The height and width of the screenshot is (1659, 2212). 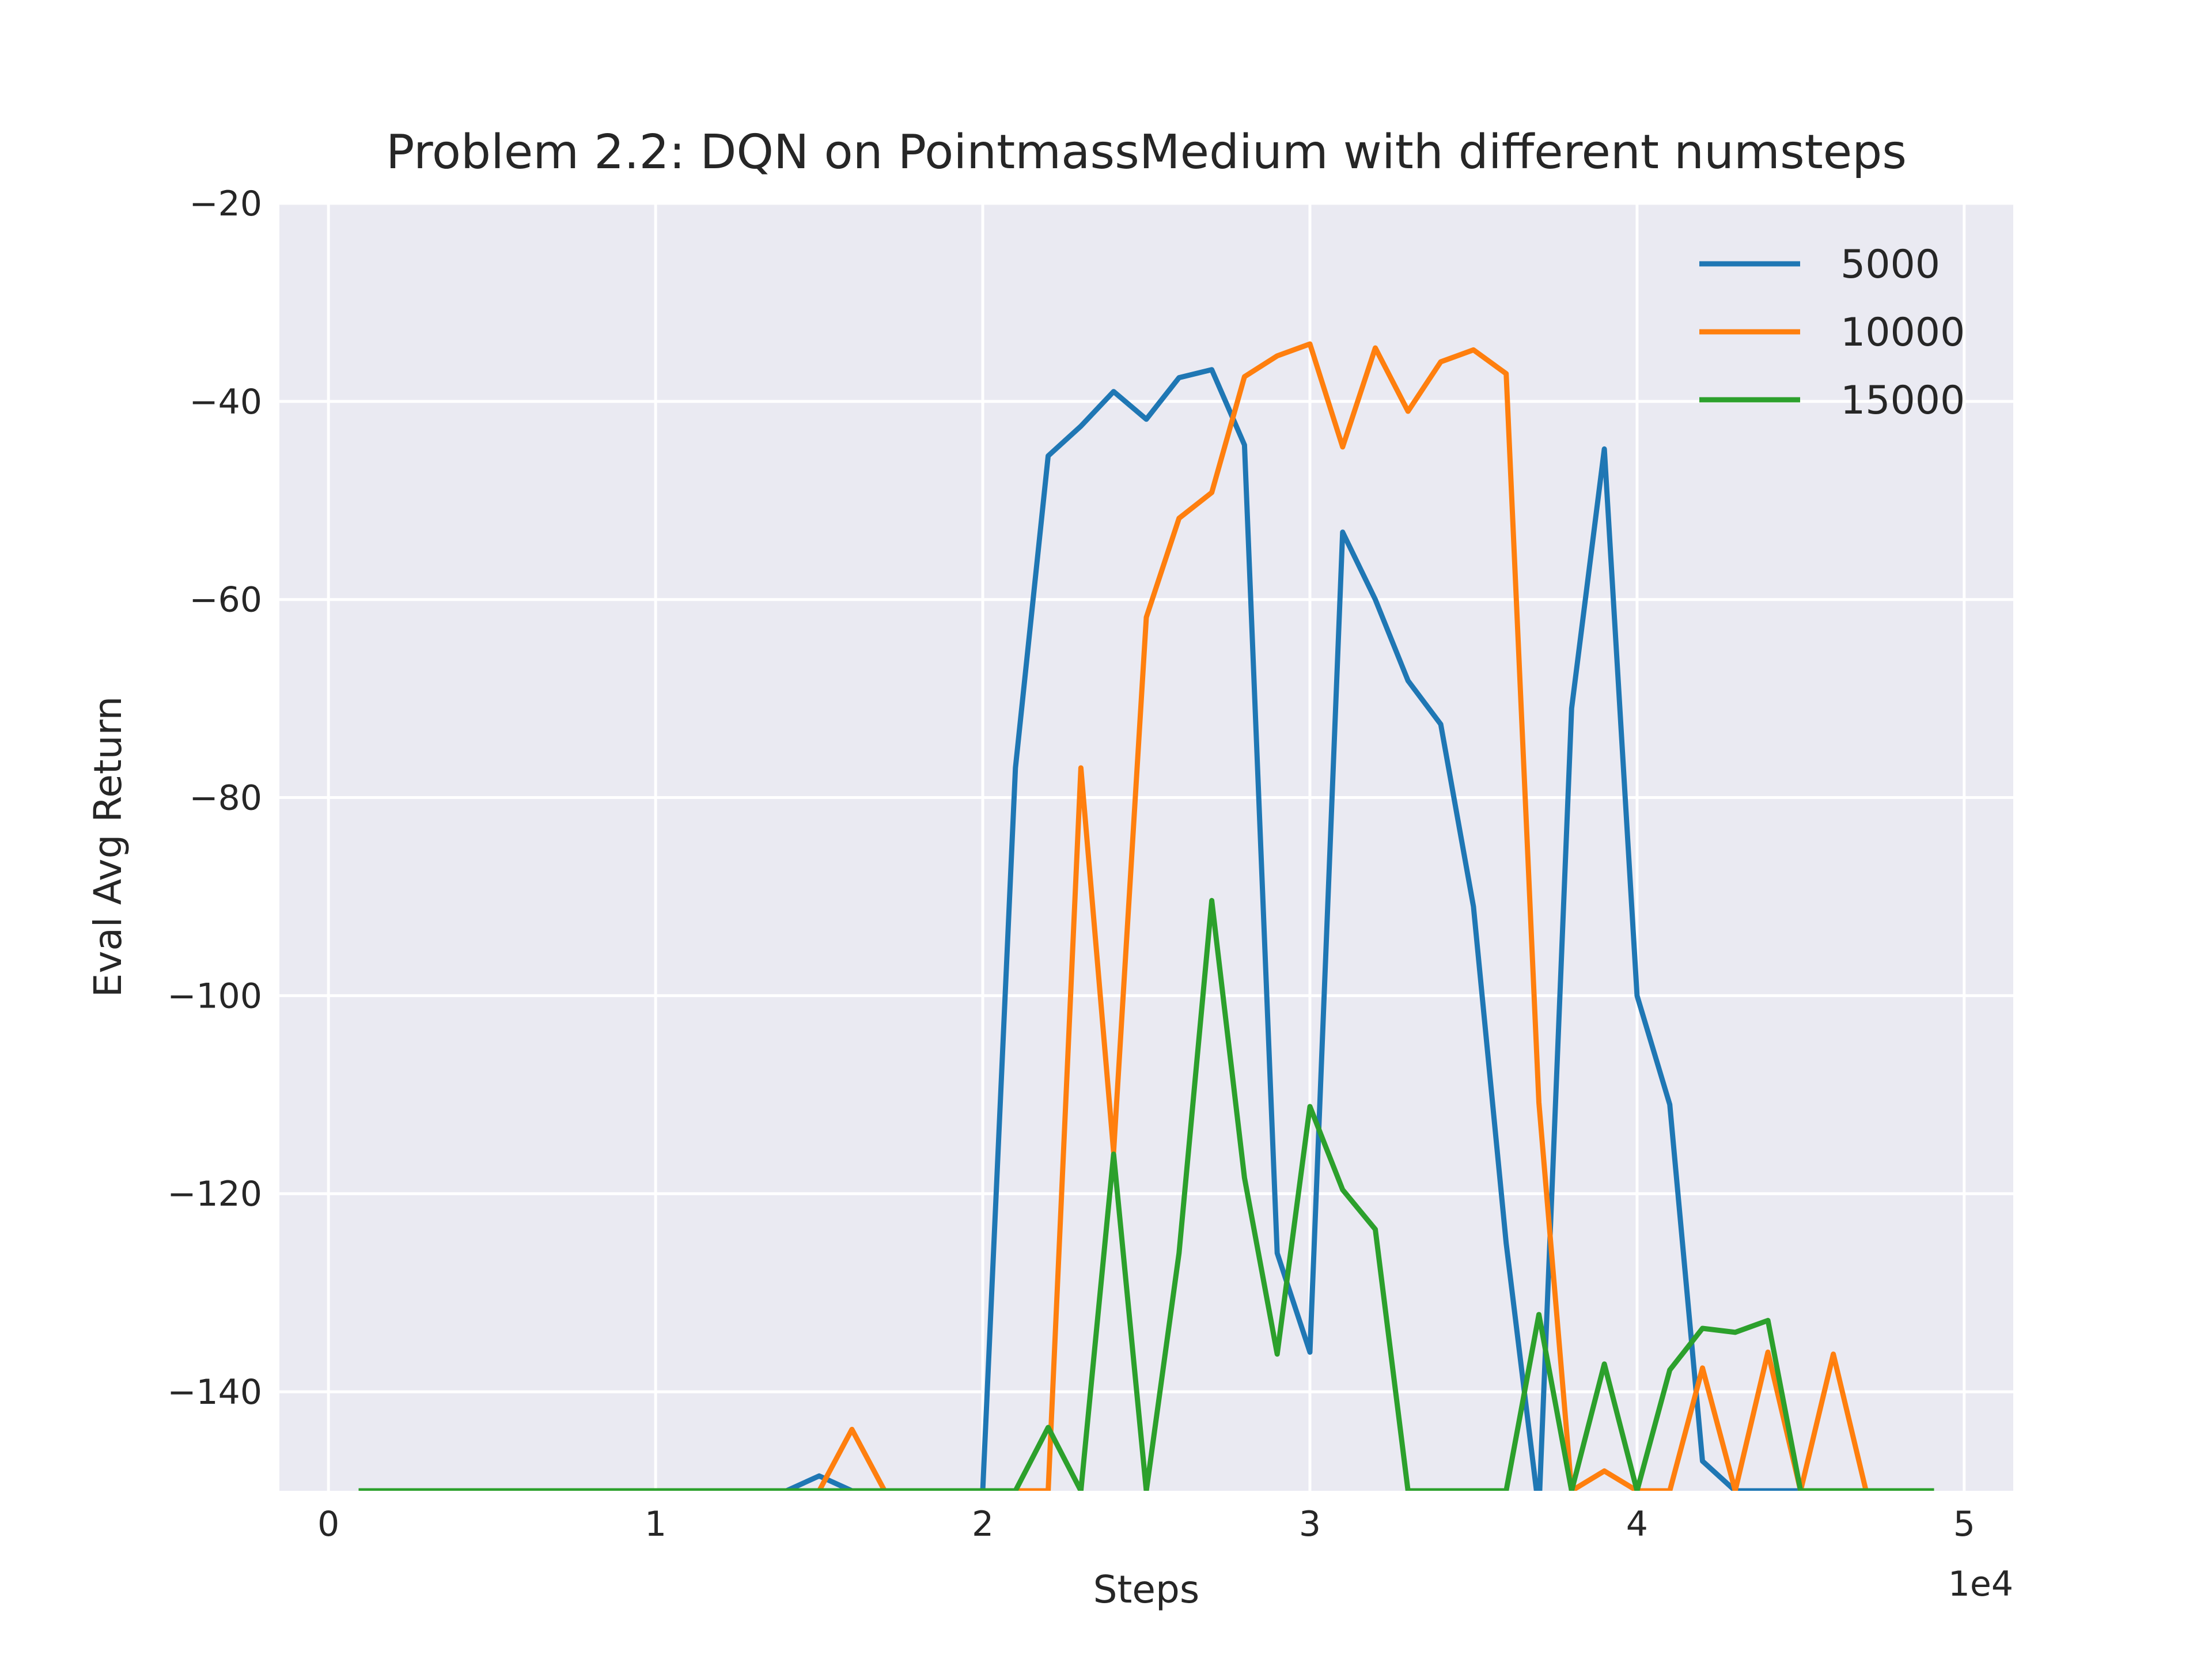 What do you see at coordinates (1902, 332) in the screenshot?
I see `legend-label-10000: 10000` at bounding box center [1902, 332].